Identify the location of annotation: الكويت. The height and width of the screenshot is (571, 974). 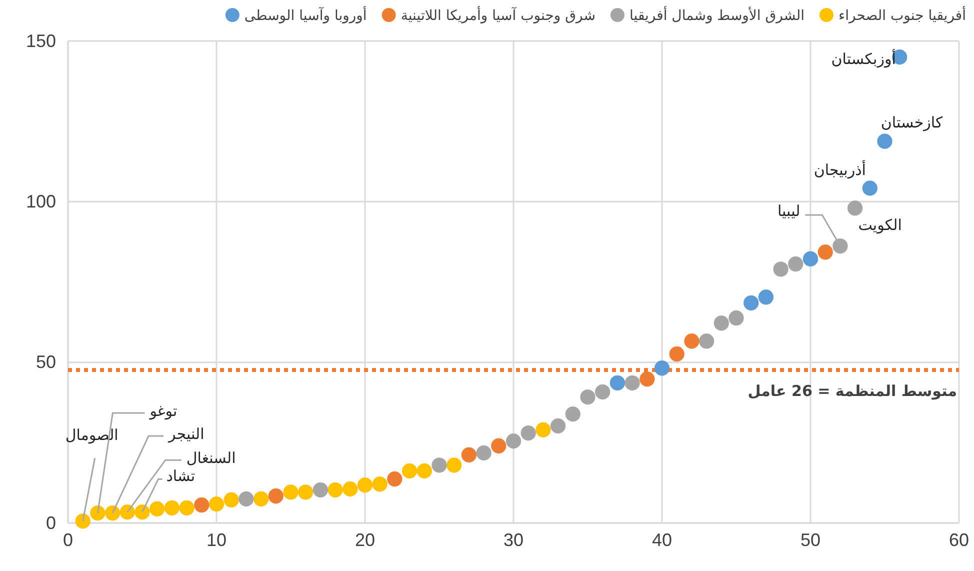
(880, 225).